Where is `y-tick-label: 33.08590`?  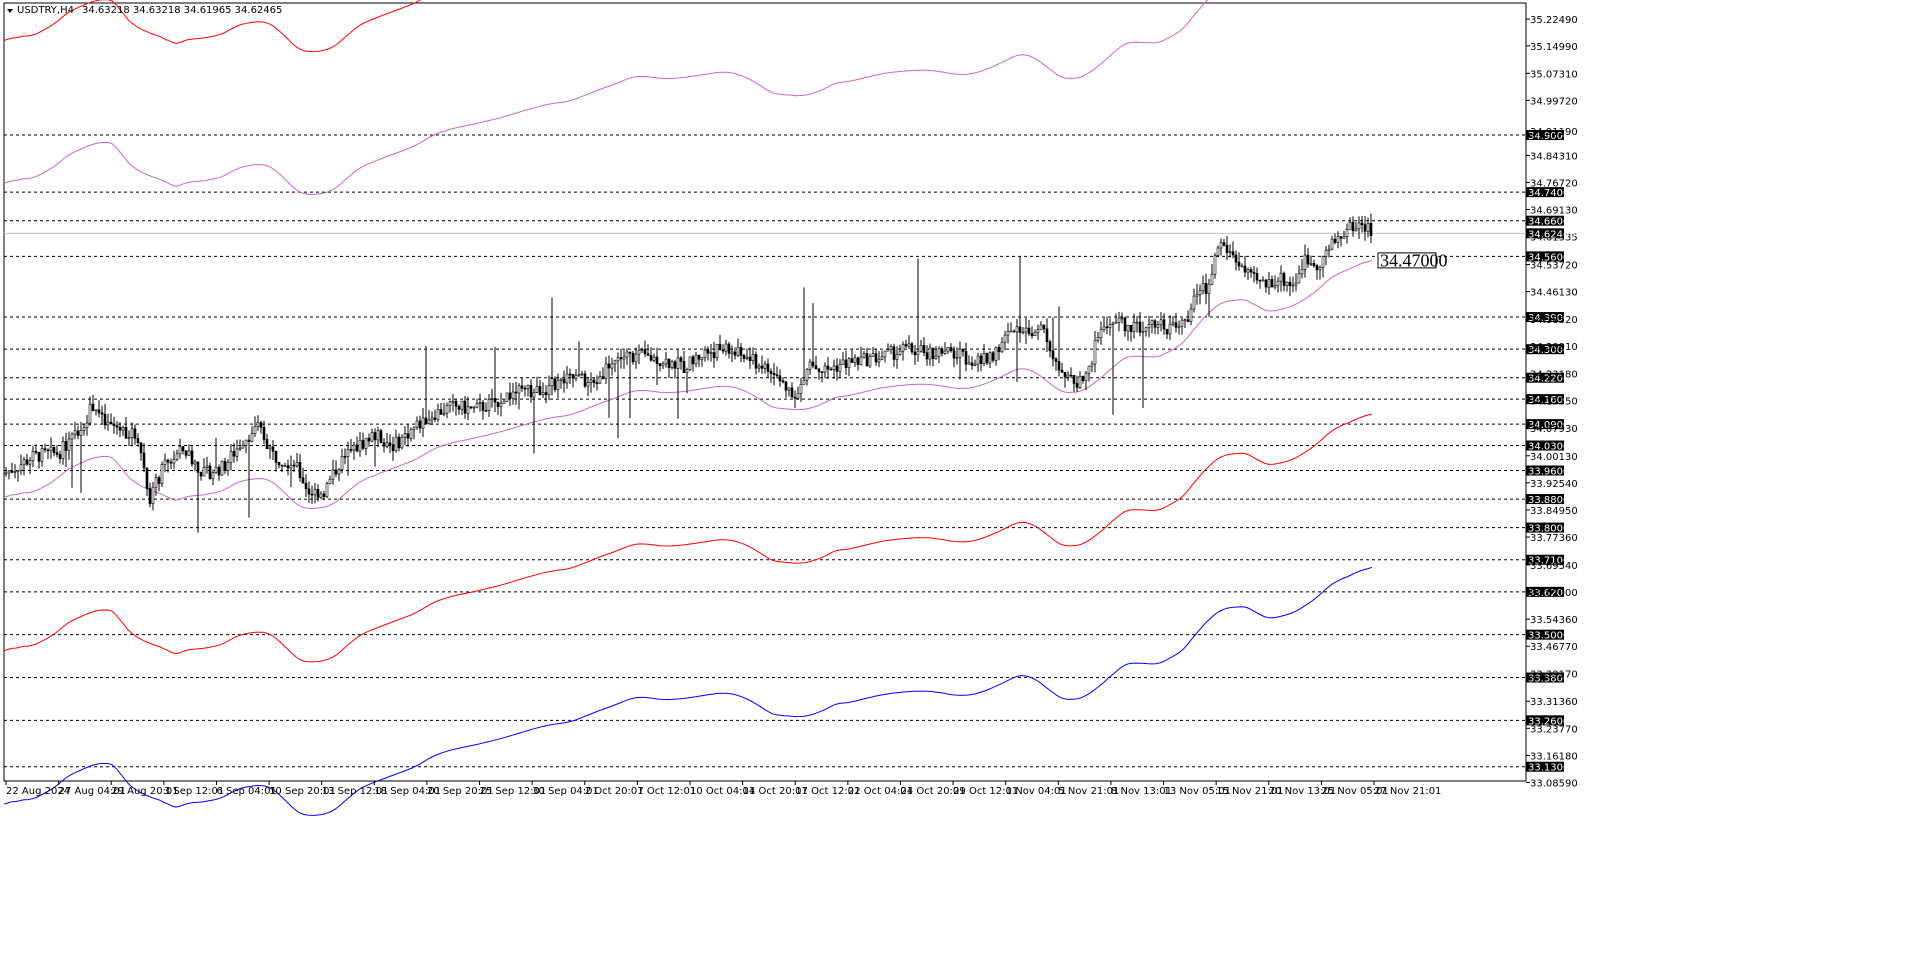
y-tick-label: 33.08590 is located at coordinates (1554, 783).